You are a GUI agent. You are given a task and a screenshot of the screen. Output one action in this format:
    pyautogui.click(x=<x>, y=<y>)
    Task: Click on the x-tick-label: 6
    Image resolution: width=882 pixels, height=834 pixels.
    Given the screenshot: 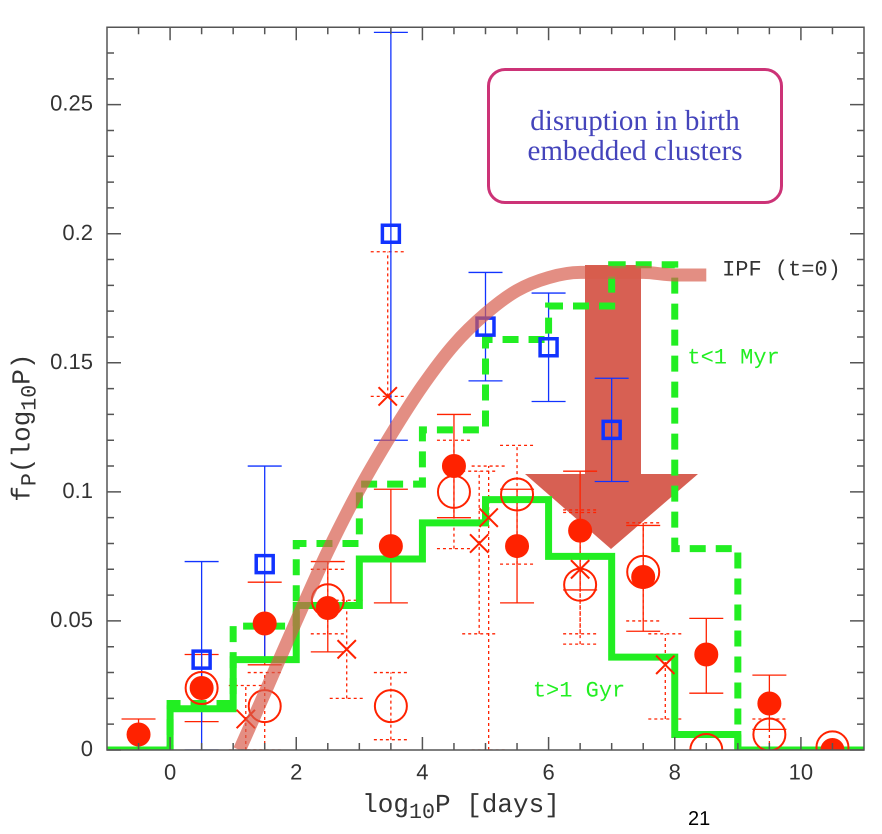 What is the action you would take?
    pyautogui.click(x=548, y=771)
    